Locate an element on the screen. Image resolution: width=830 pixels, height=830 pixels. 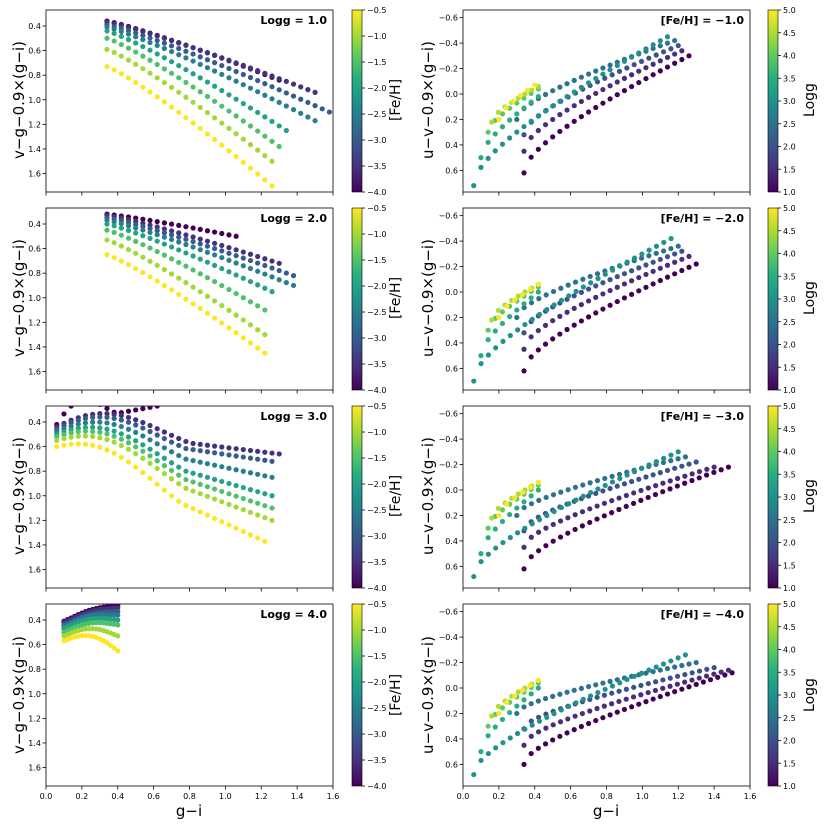
y-tick-label: 0.6 is located at coordinates (451, 368).